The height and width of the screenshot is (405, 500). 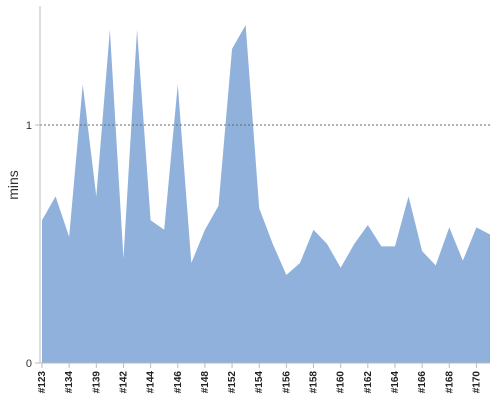 What do you see at coordinates (123, 382) in the screenshot?
I see `x-tick-label: #142` at bounding box center [123, 382].